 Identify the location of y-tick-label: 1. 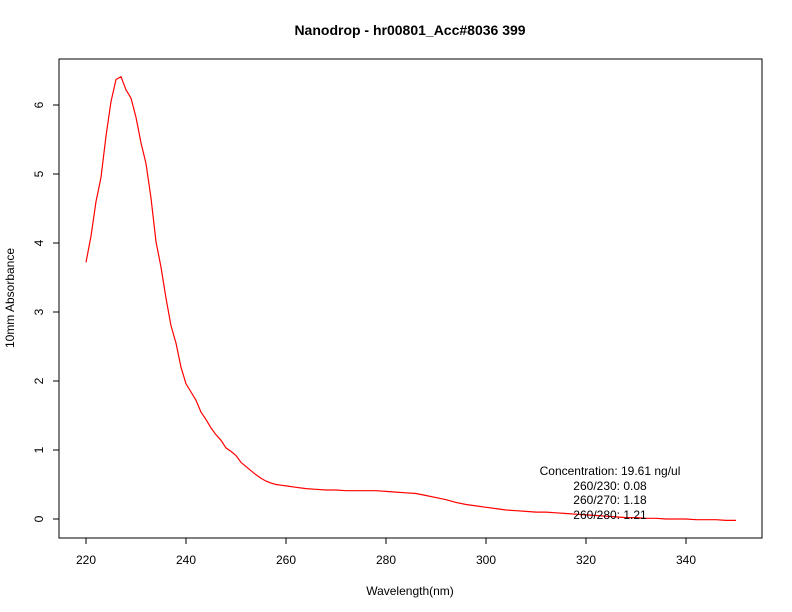
(39, 449).